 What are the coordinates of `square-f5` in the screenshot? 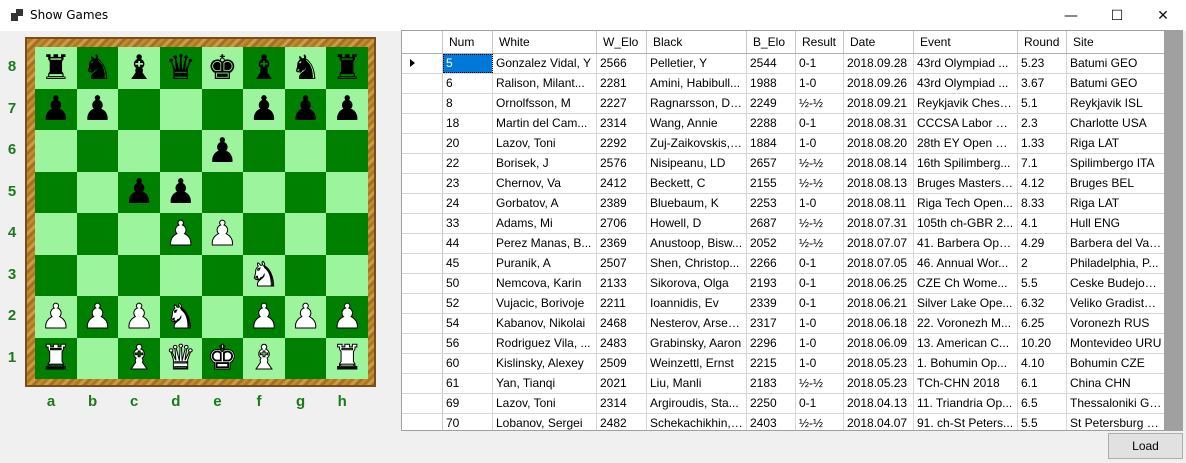 It's located at (264, 192).